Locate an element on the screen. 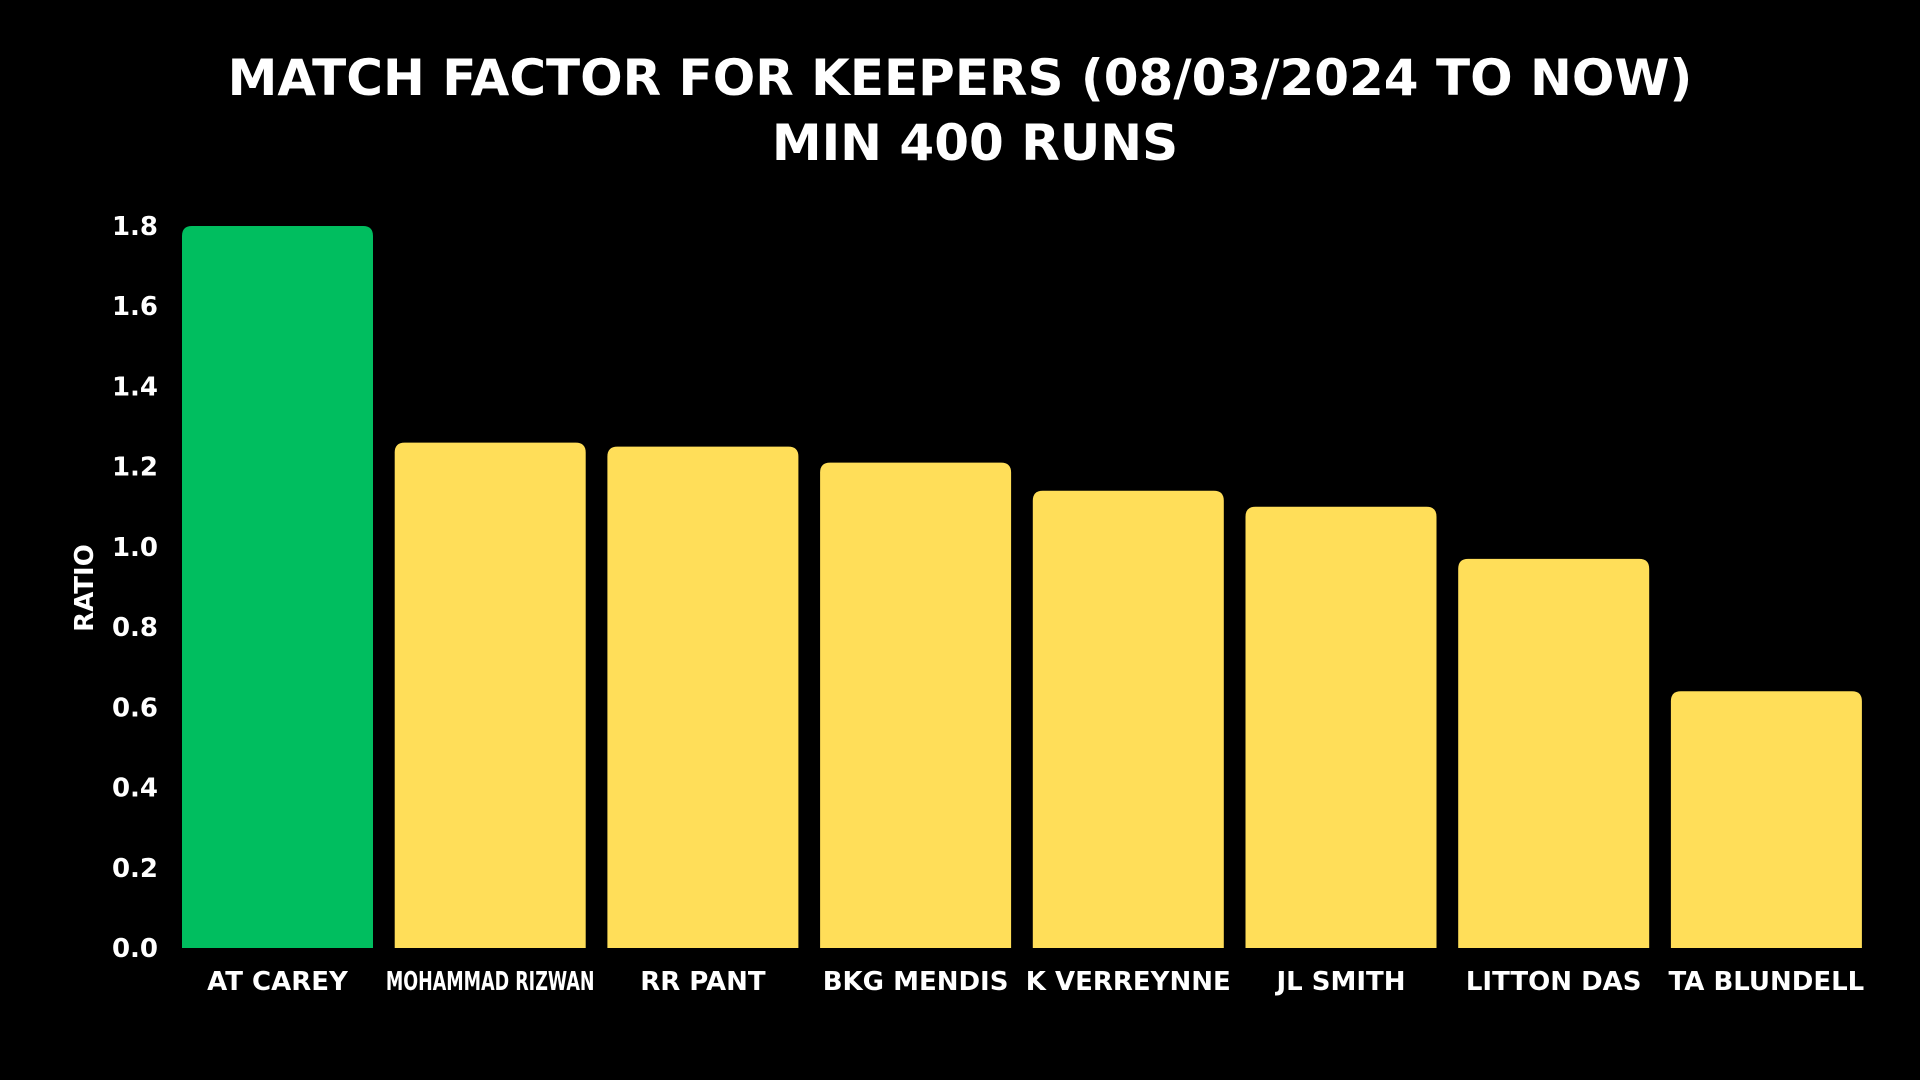 Image resolution: width=1920 pixels, height=1080 pixels. y-tick-label: 1.6 is located at coordinates (135, 307).